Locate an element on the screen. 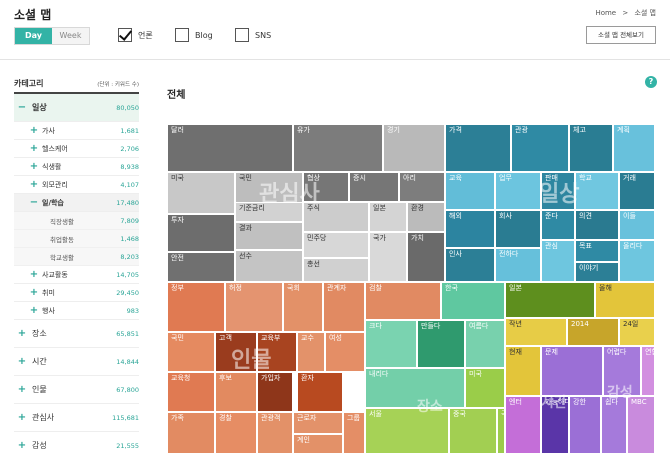 The width and height of the screenshot is (670, 459). day-tab: Day is located at coordinates (33, 36).